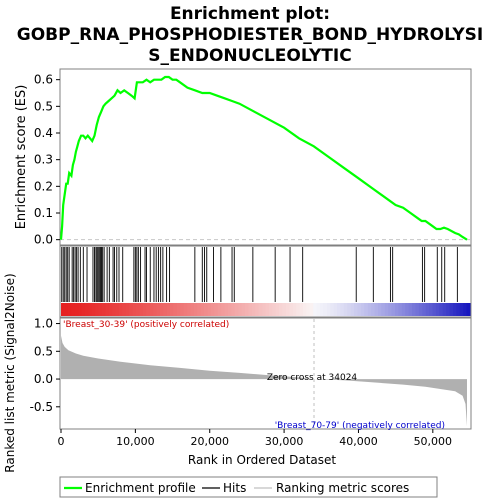  Describe the element at coordinates (146, 325) in the screenshot. I see `positive-correlation-label: 'Breast_30-39' (positively correlated)` at that location.